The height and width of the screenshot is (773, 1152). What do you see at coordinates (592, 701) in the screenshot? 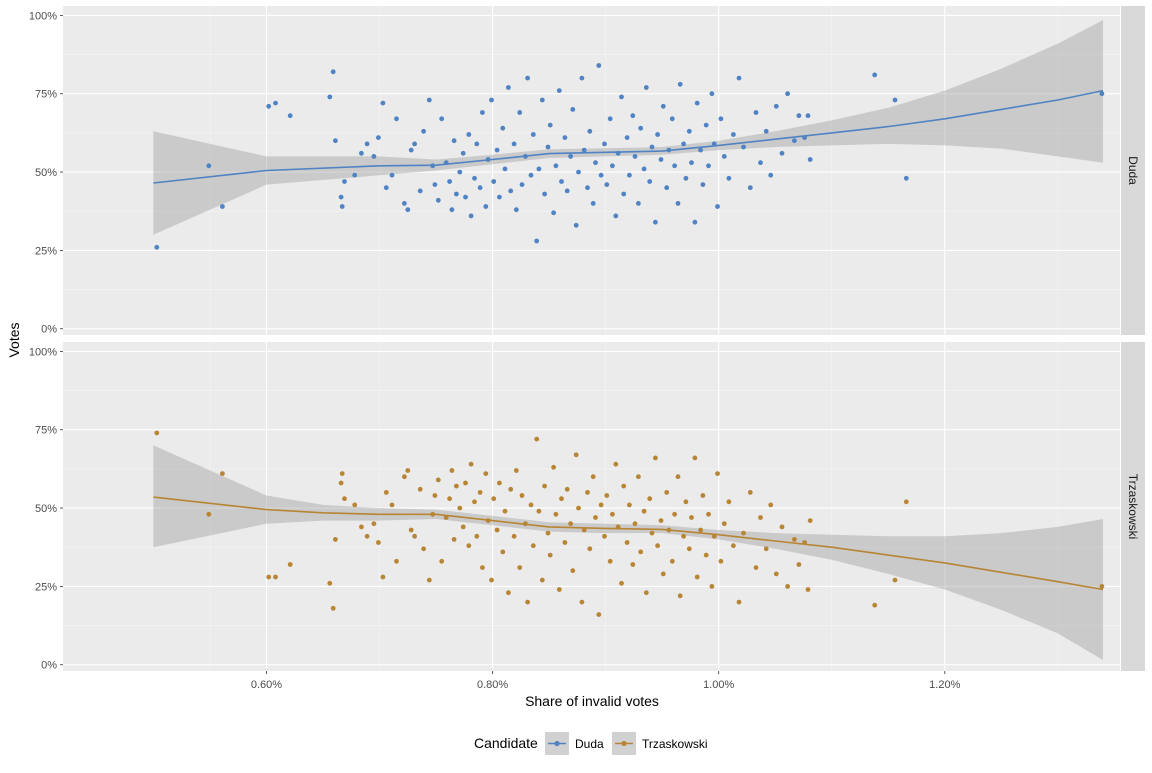
I see `x-axis-title: Share of invalid votes` at bounding box center [592, 701].